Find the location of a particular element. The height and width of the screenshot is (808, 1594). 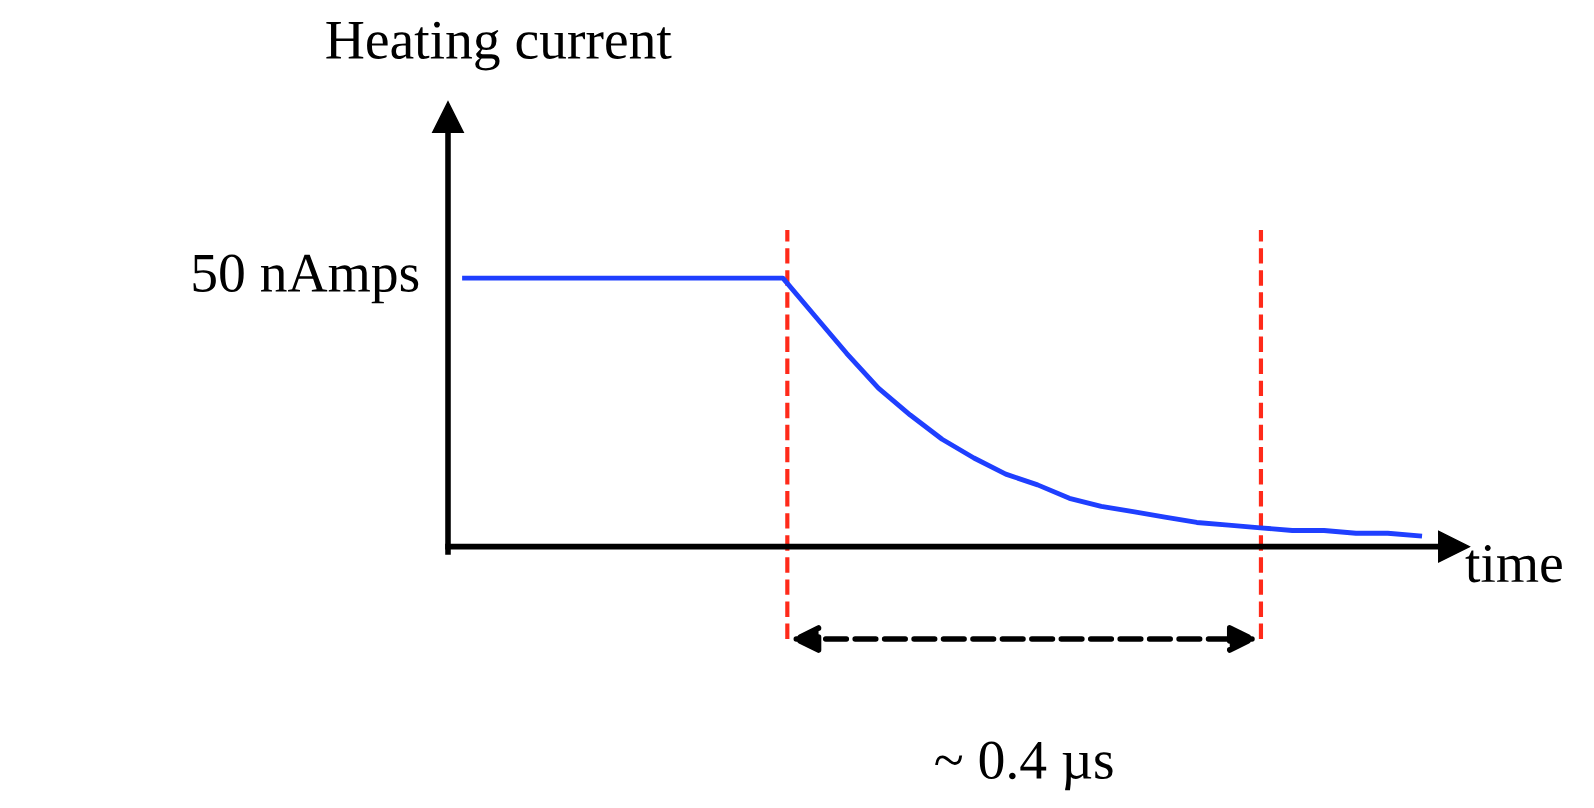

text: 50 nAmps is located at coordinates (306, 279).